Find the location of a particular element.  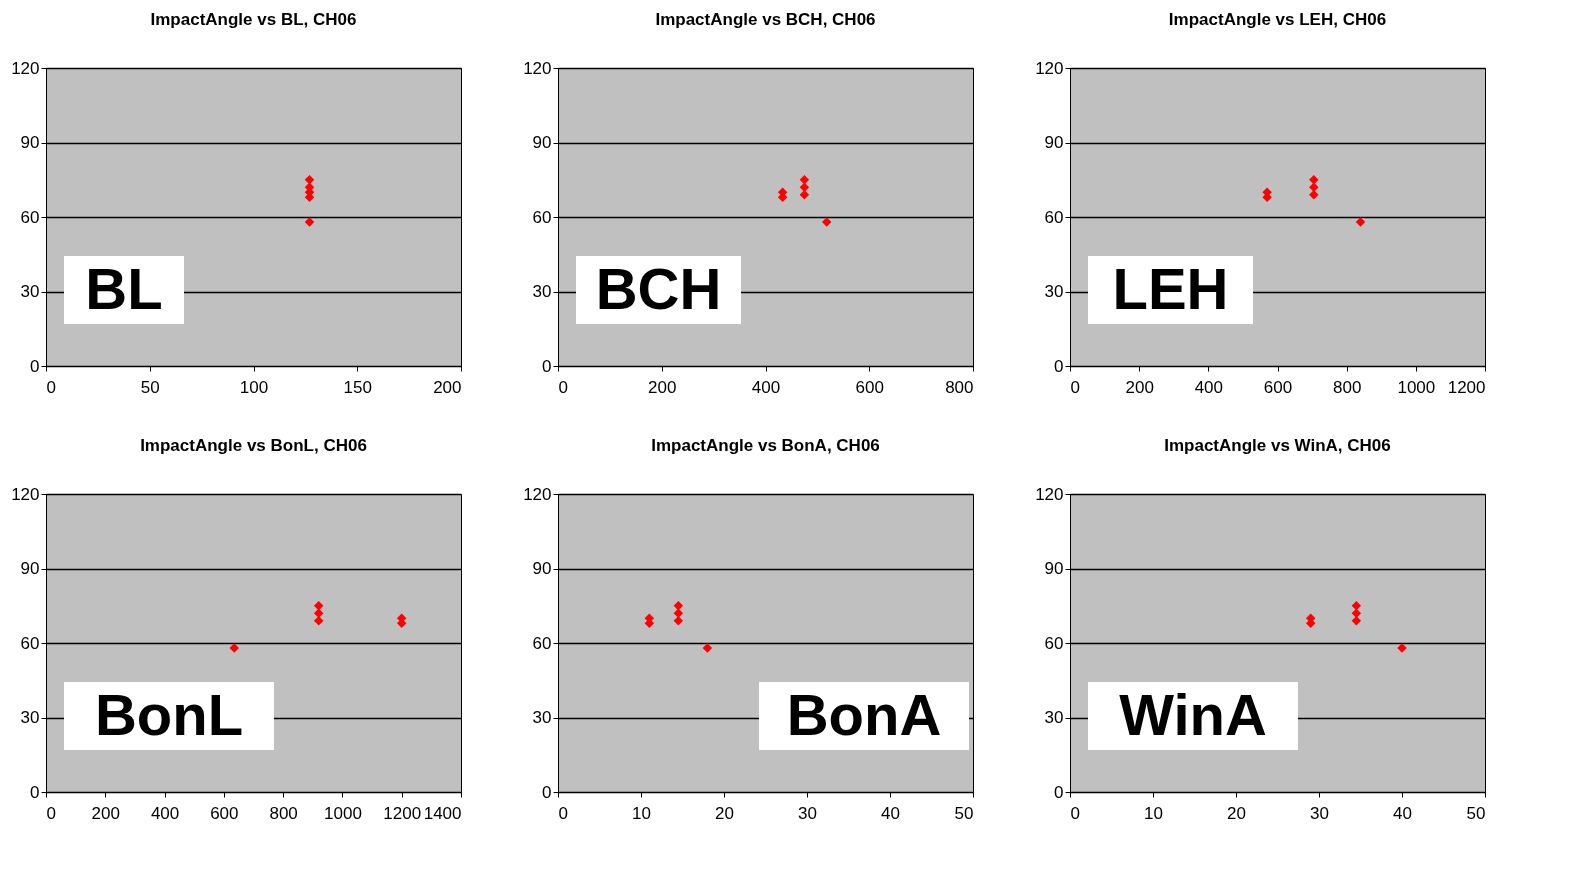

chart-title: ImpactAngle vs BonL, CH06 is located at coordinates (253, 445).